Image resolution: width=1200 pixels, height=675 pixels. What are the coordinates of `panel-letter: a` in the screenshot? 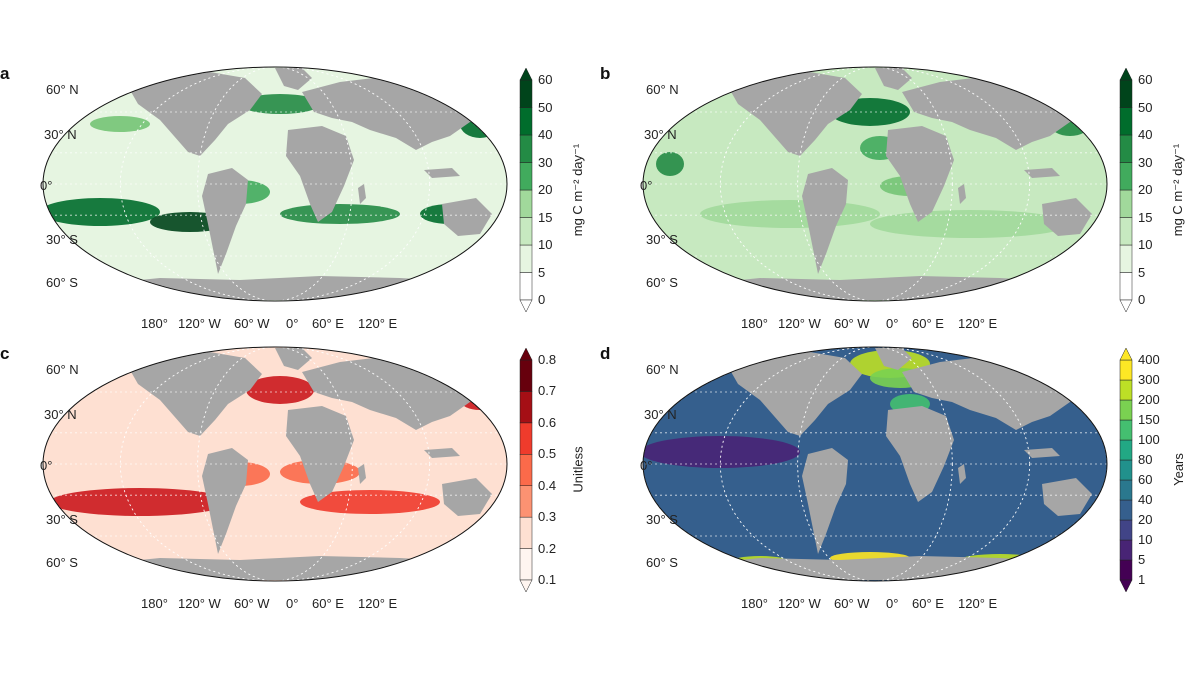 It's located at (5, 73).